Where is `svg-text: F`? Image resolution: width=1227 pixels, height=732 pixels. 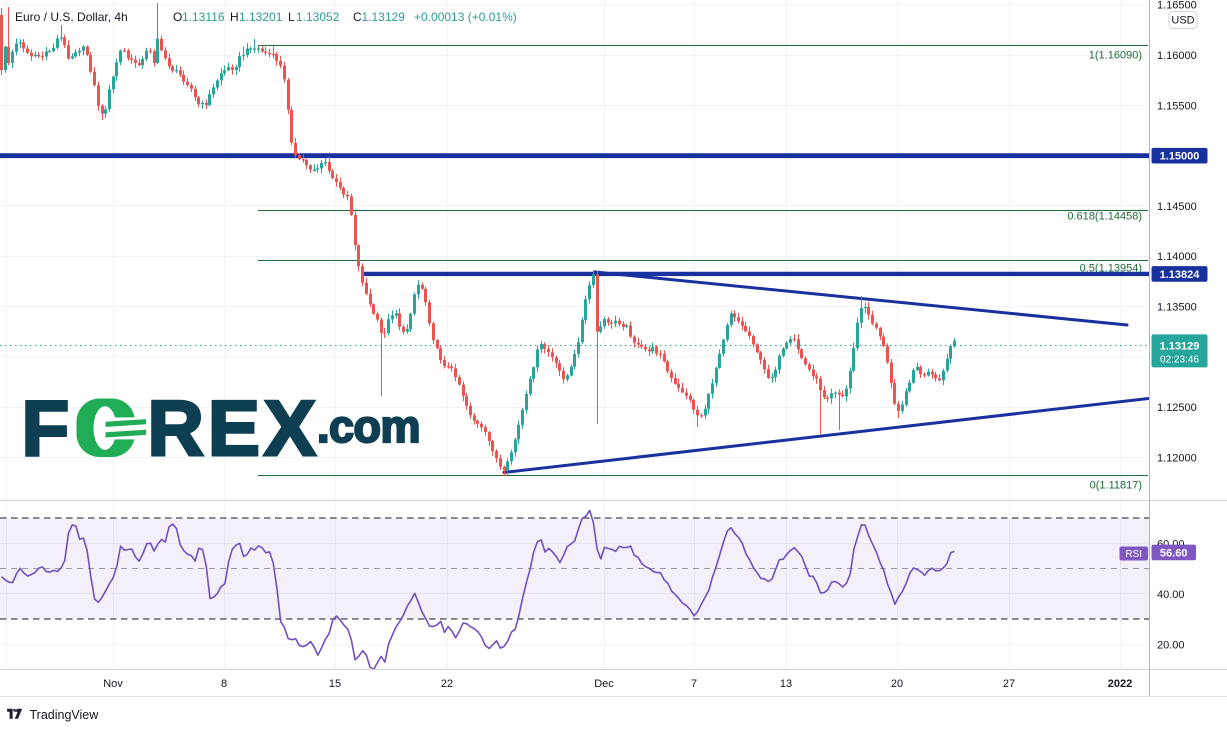 svg-text: F is located at coordinates (46, 428).